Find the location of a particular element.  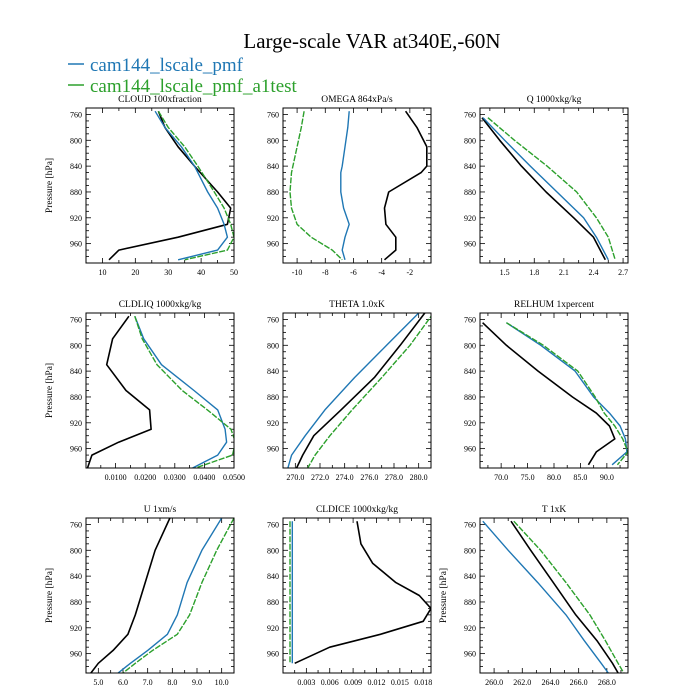

x-tick-label: 0.015 is located at coordinates (400, 682).